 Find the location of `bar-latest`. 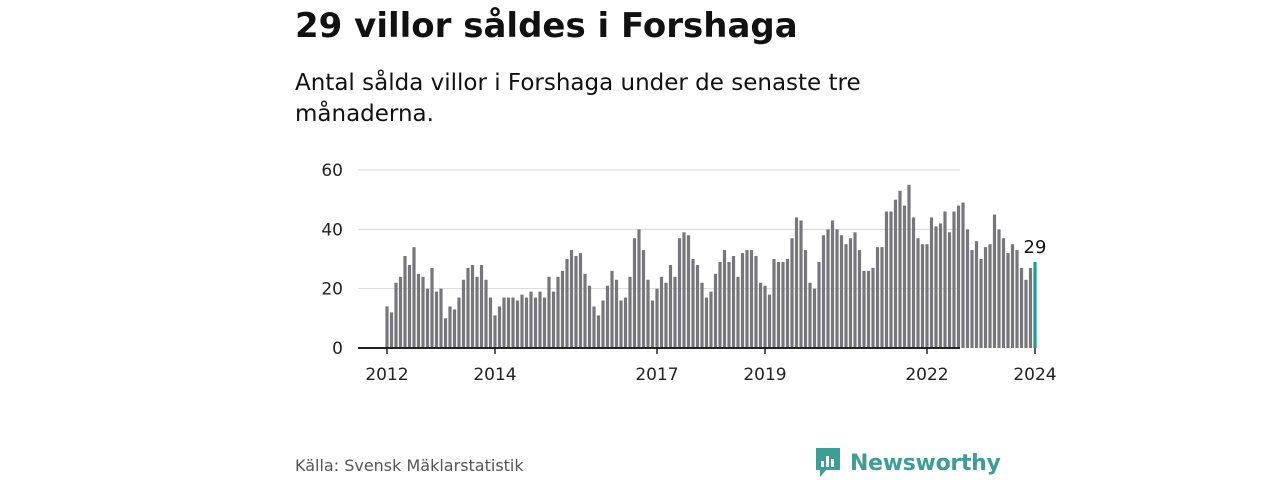

bar-latest is located at coordinates (1035, 304).